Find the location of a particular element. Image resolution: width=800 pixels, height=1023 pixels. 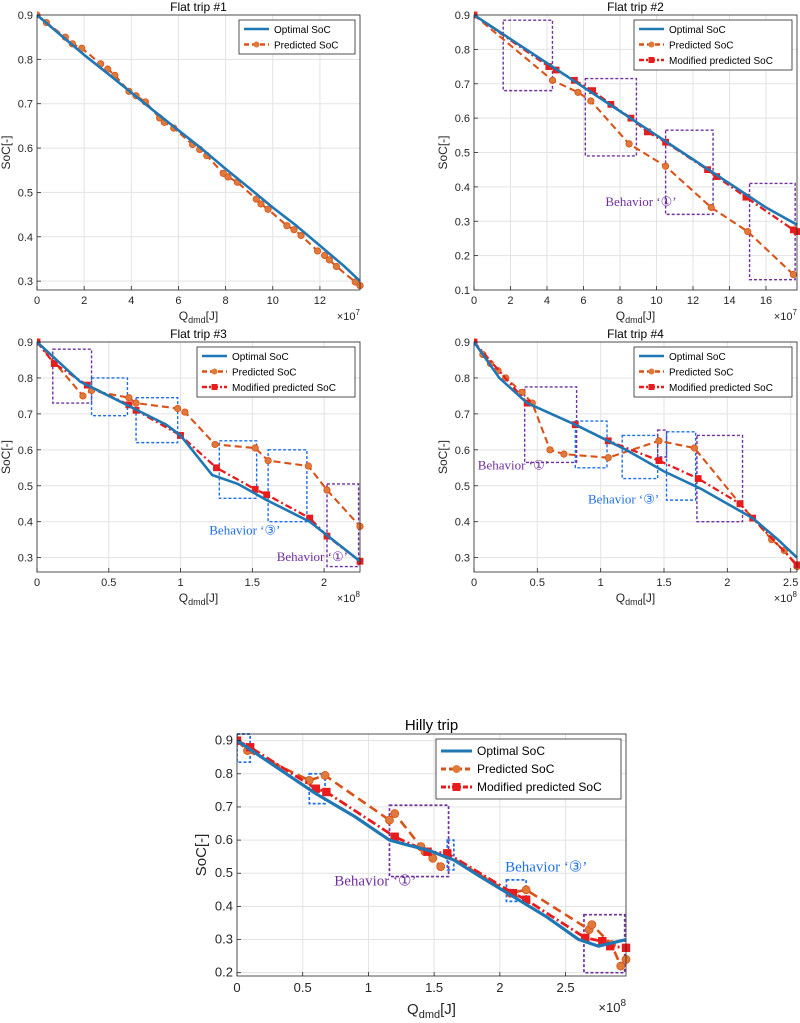

legend-label: Predicted SoC is located at coordinates (264, 373).